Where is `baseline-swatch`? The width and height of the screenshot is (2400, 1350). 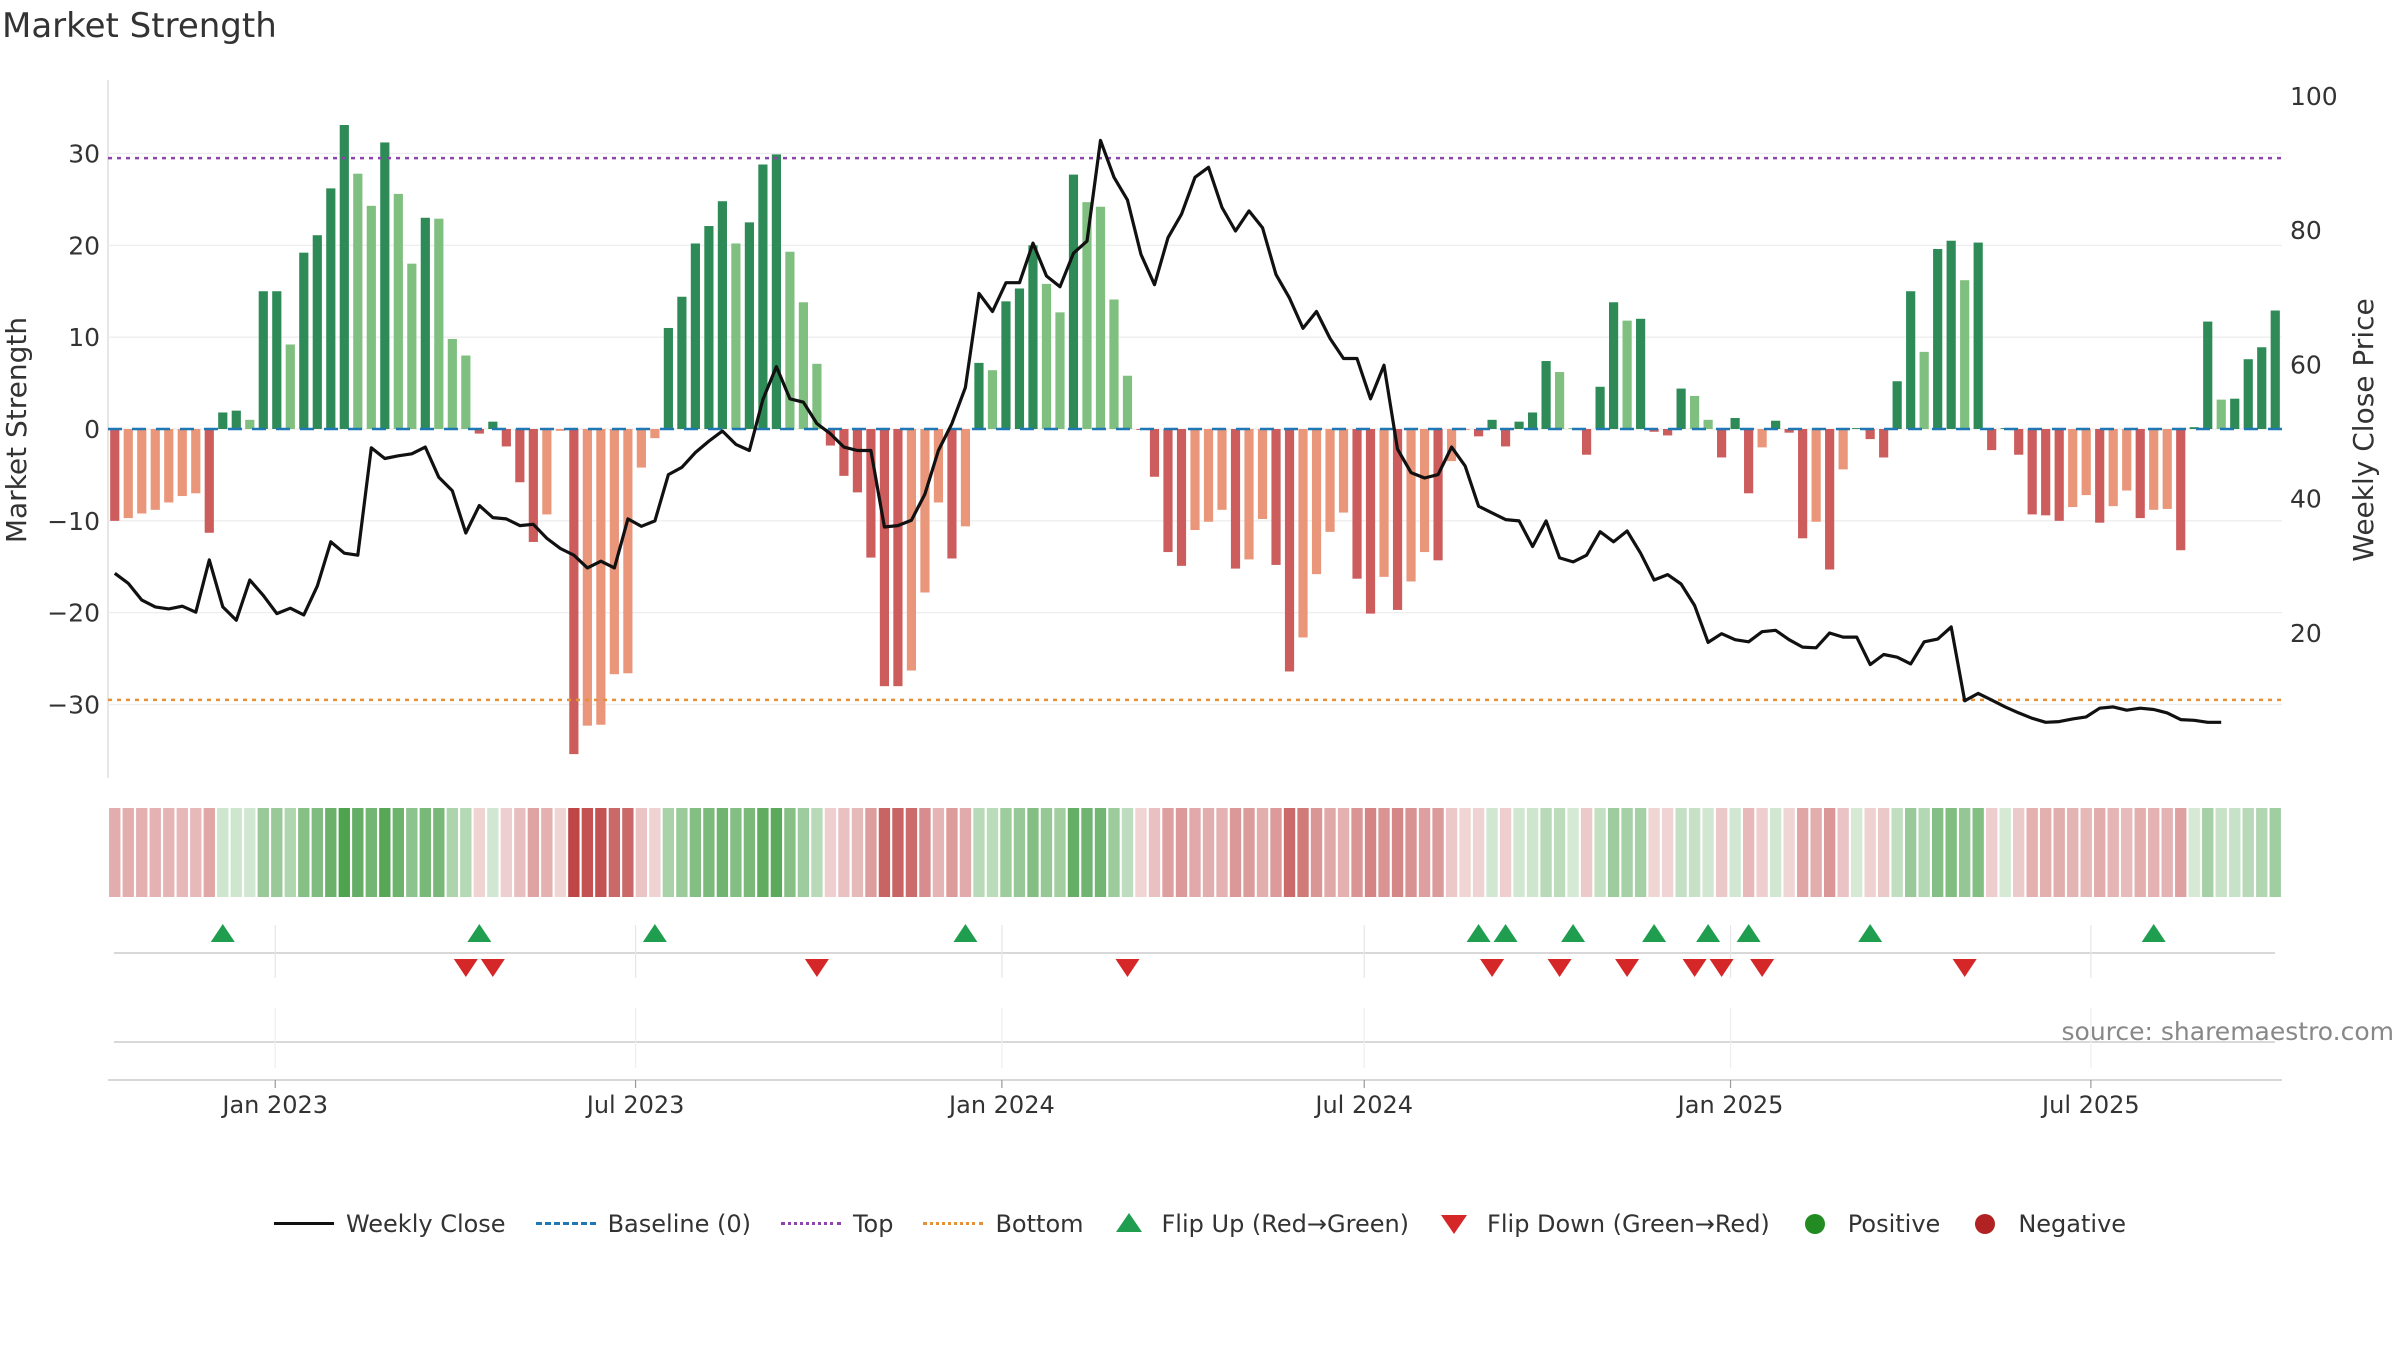 baseline-swatch is located at coordinates (565, 1224).